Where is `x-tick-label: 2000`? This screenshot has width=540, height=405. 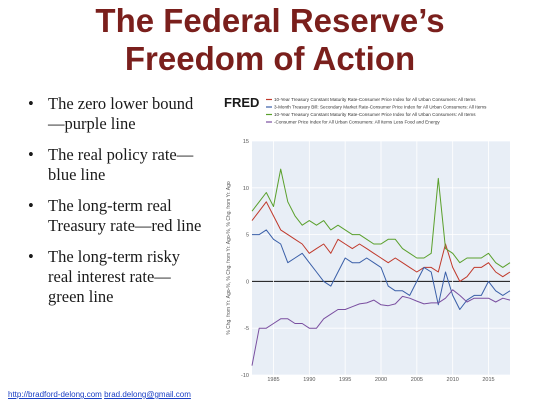 x-tick-label: 2000 is located at coordinates (381, 379).